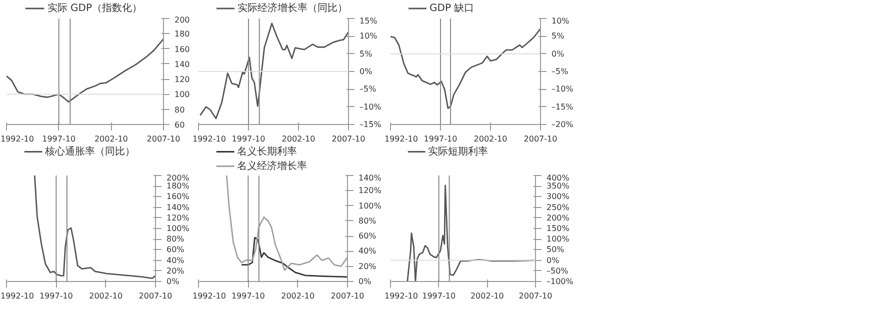 The width and height of the screenshot is (880, 318). I want to click on y-tick-label: 160%, so click(178, 197).